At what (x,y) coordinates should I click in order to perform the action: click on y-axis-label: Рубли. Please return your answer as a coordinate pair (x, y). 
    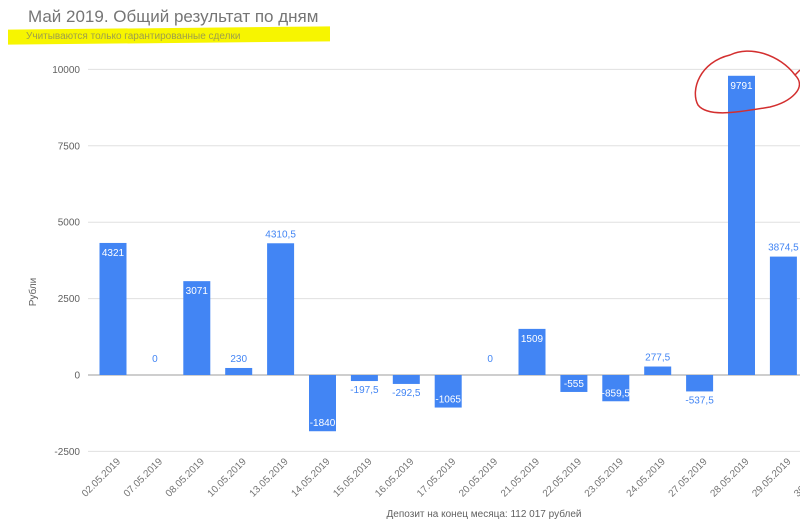
    Looking at the image, I should click on (33, 292).